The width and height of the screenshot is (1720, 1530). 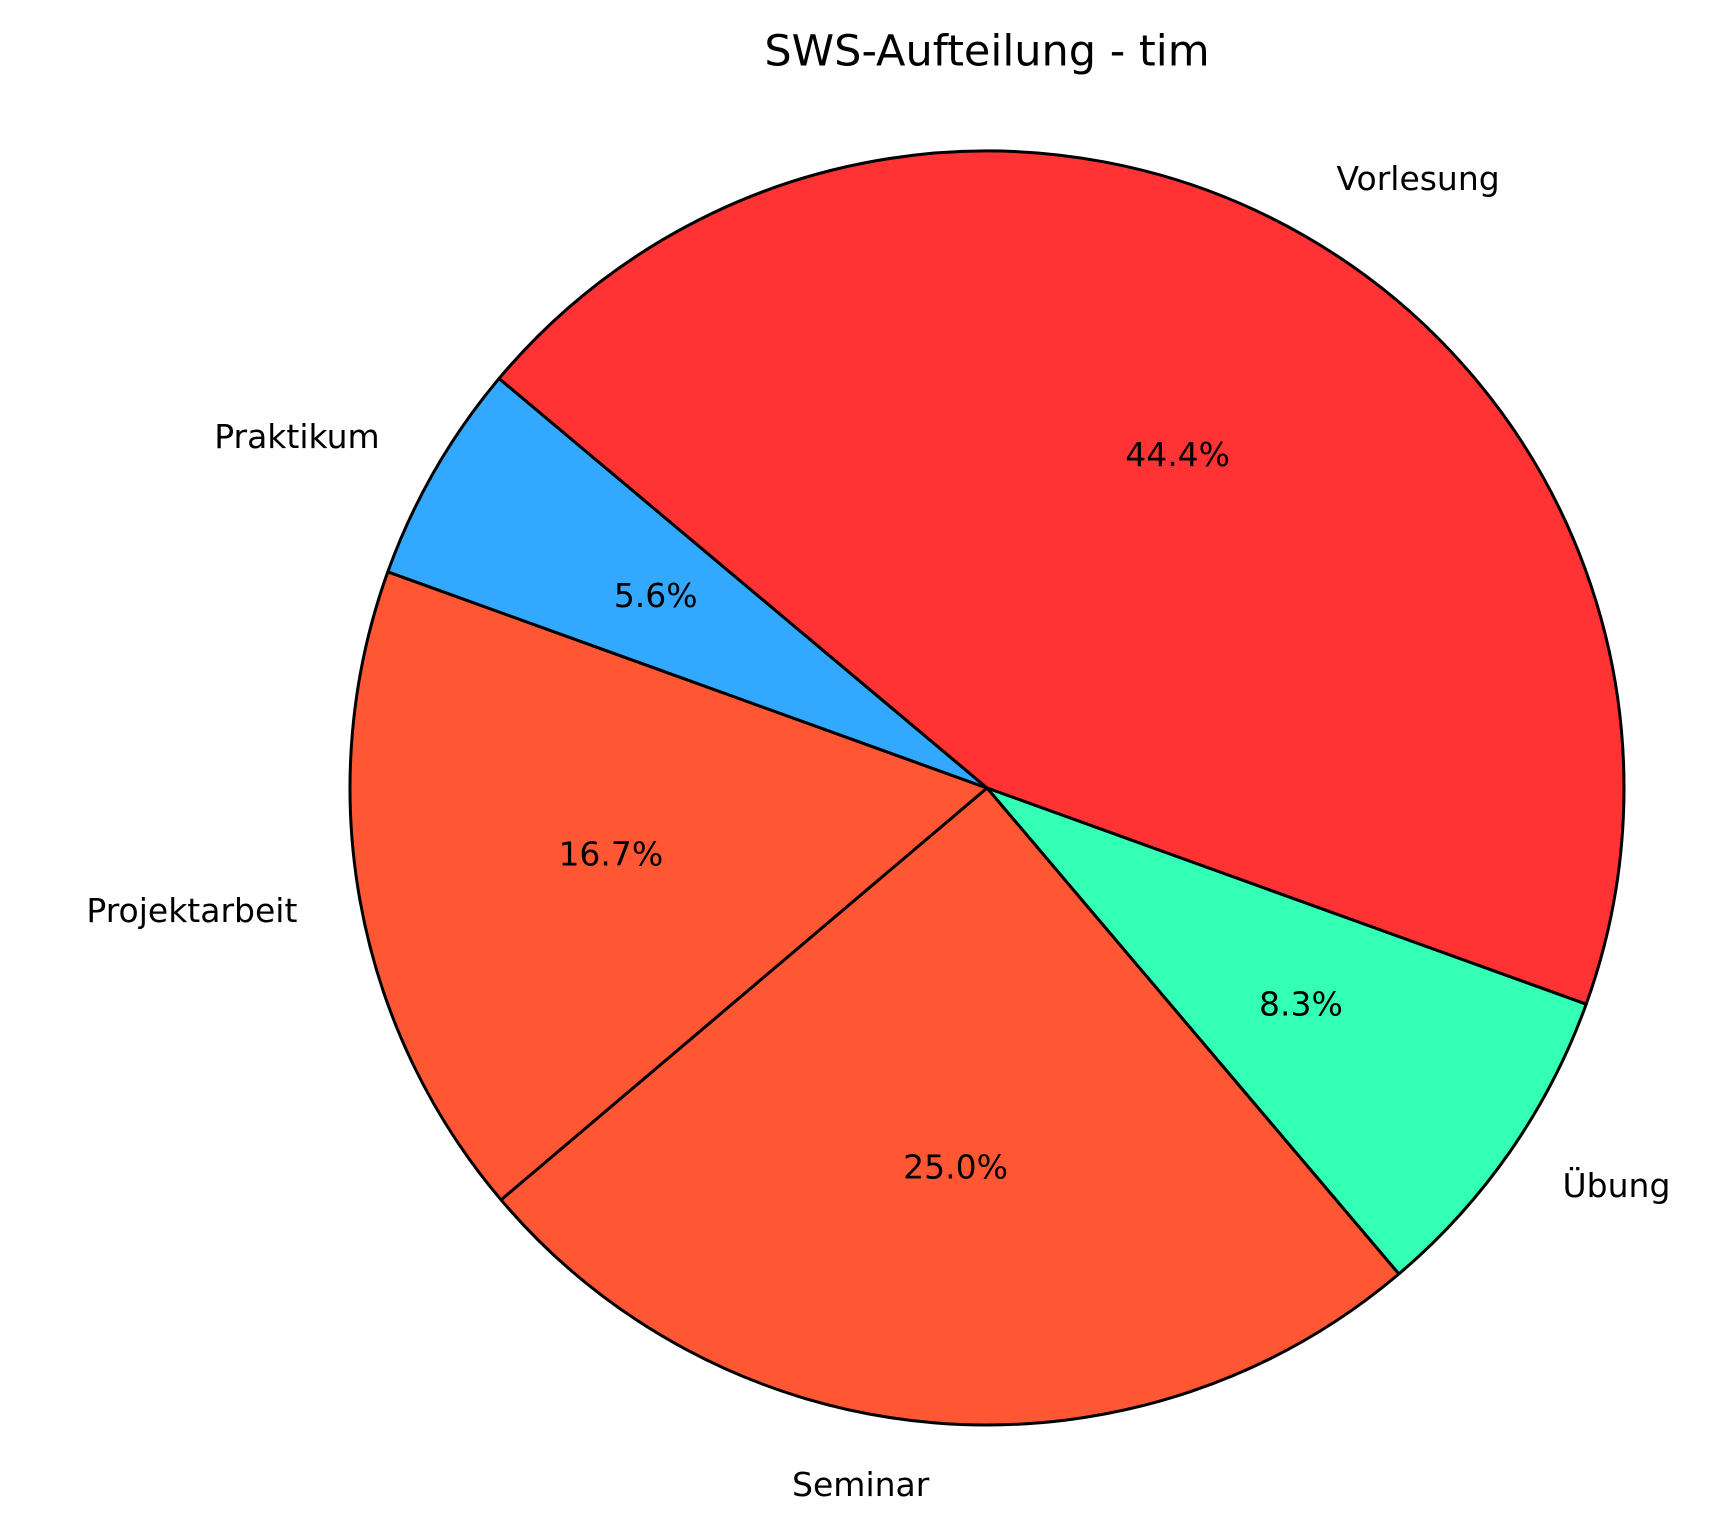 What do you see at coordinates (1177, 454) in the screenshot?
I see `value-label: 44.4%` at bounding box center [1177, 454].